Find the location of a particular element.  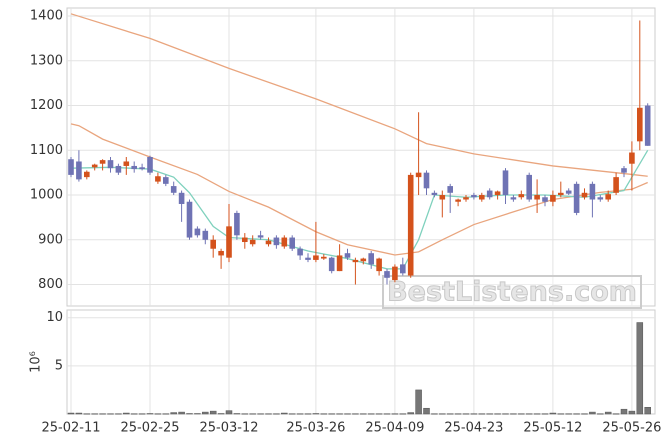

y-tick-label: 10 is located at coordinates (54, 317).